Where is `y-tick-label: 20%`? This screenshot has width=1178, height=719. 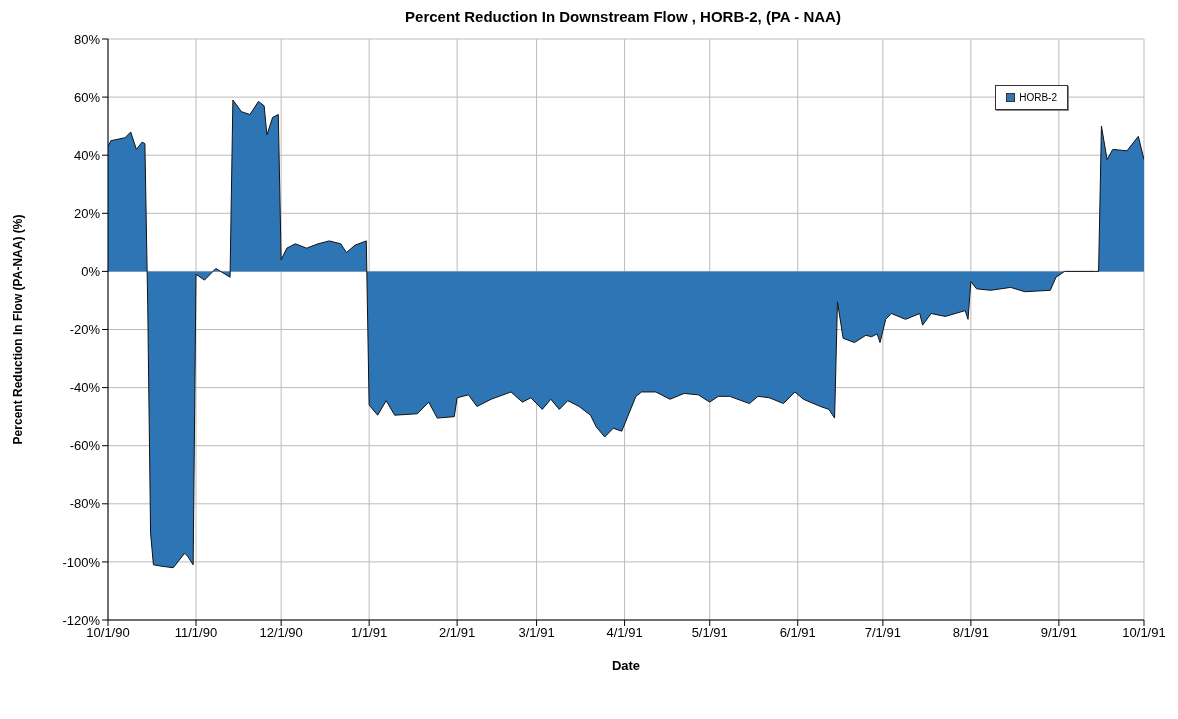
y-tick-label: 20% is located at coordinates (87, 213).